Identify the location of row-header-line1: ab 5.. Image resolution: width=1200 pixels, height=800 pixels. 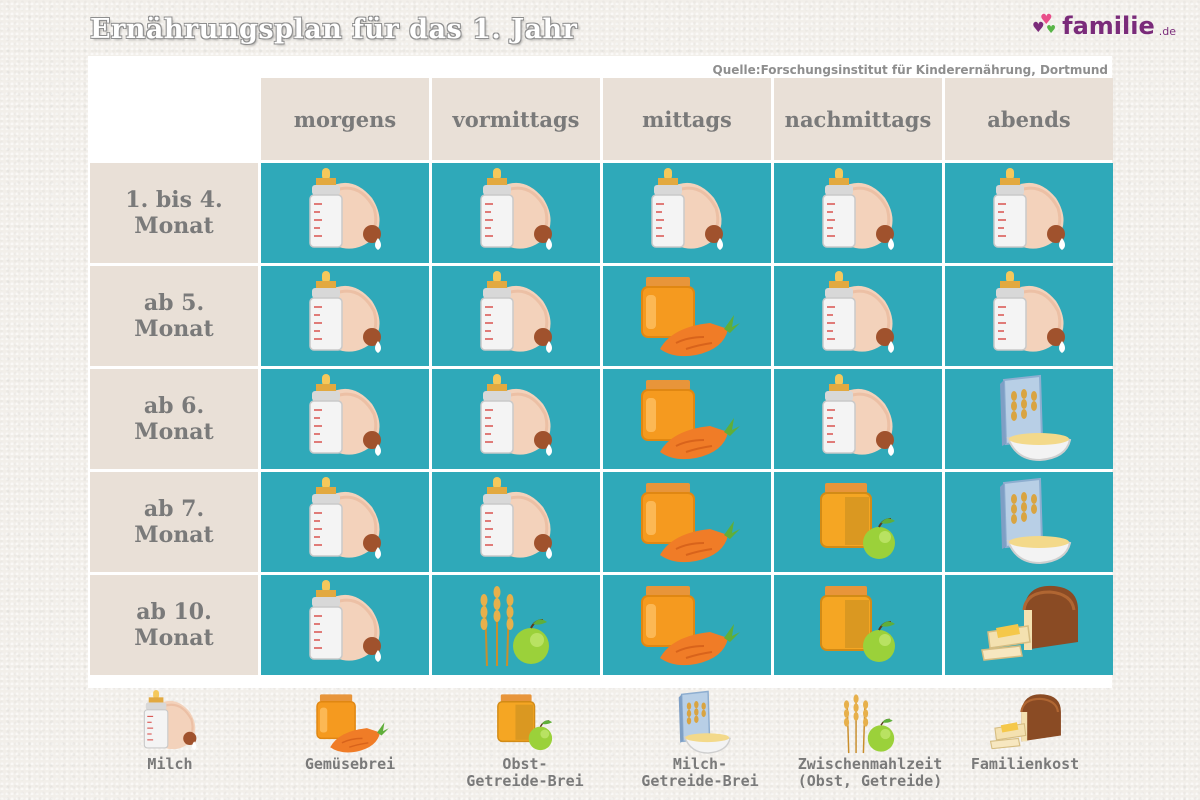
(174, 303).